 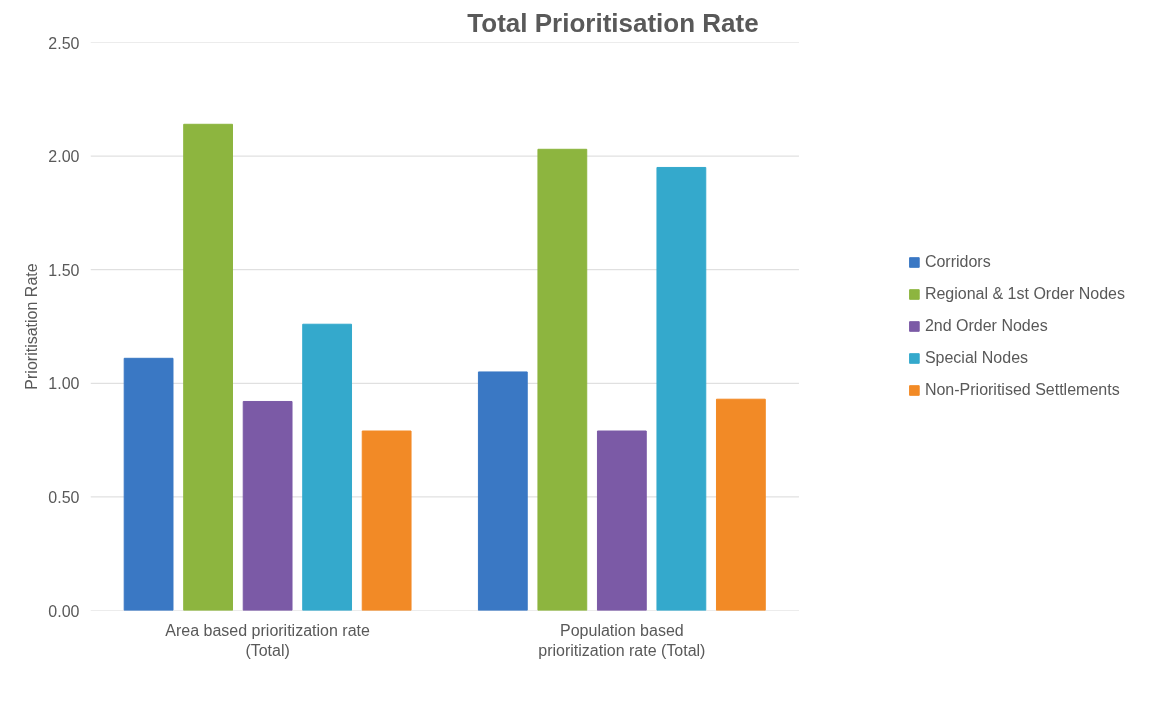 I want to click on legend-label: Non-Prioritised Settlements, so click(x=1022, y=390).